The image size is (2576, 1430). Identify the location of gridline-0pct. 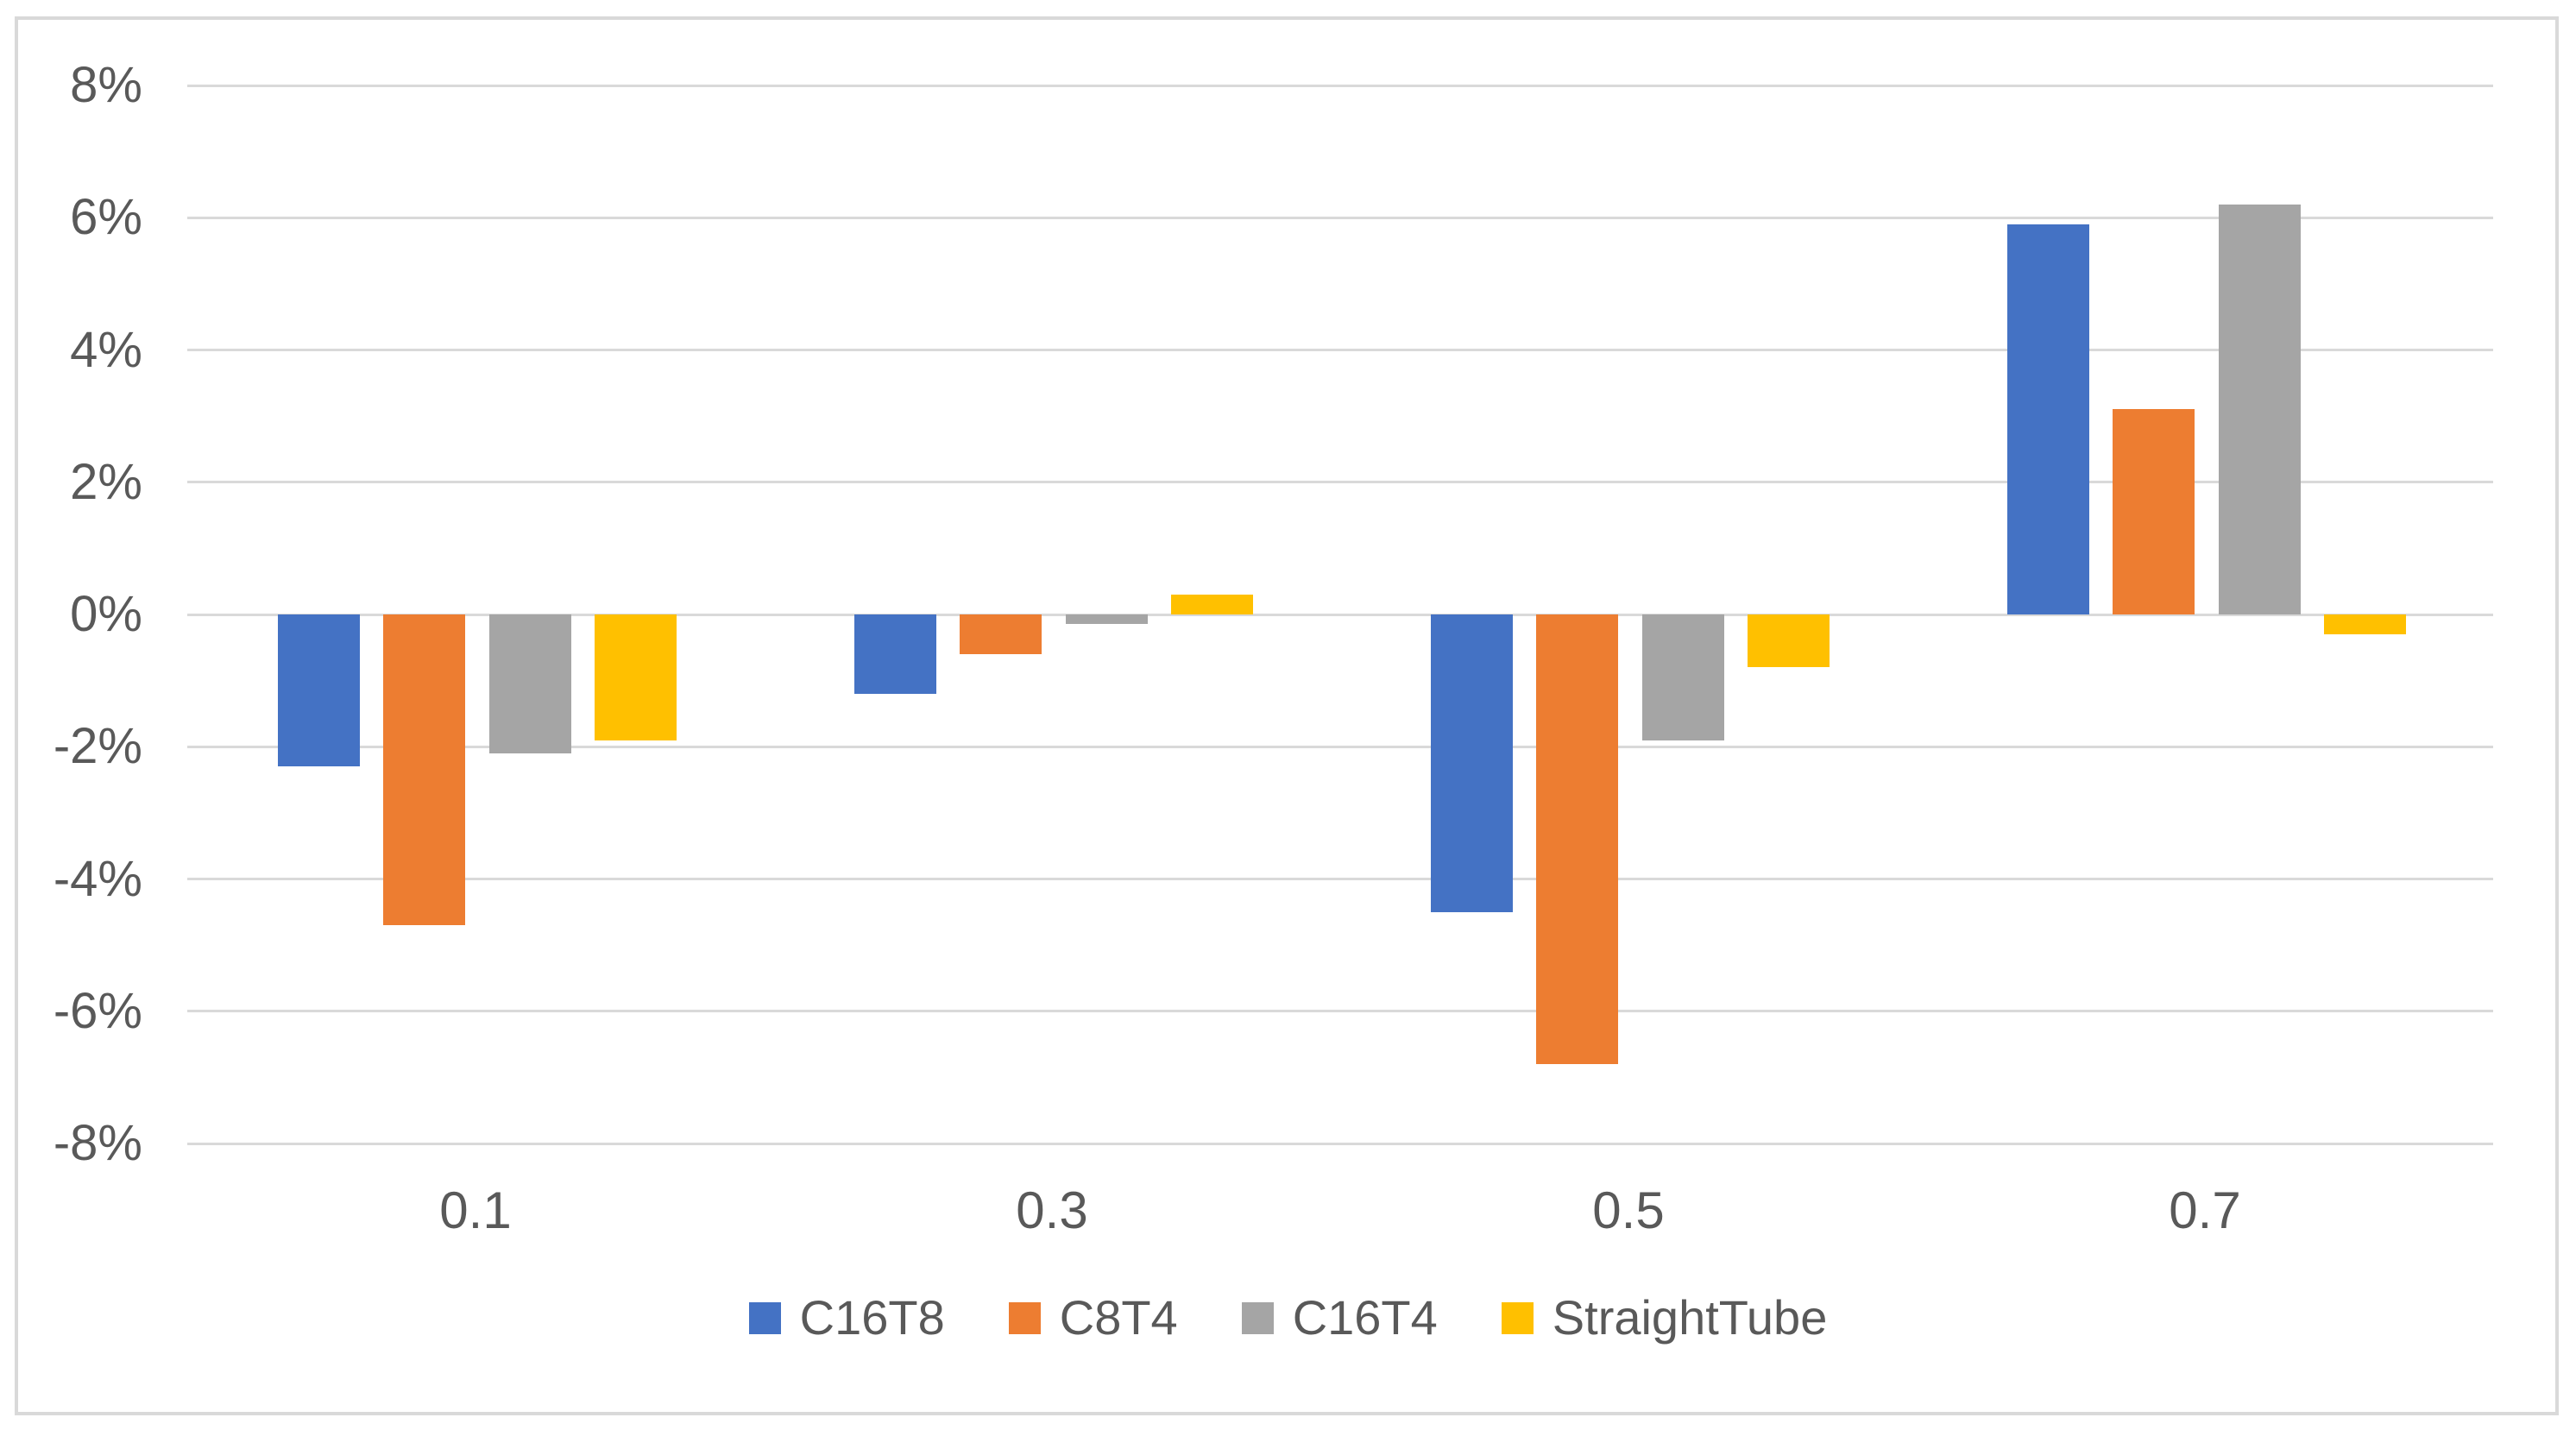
(1340, 614).